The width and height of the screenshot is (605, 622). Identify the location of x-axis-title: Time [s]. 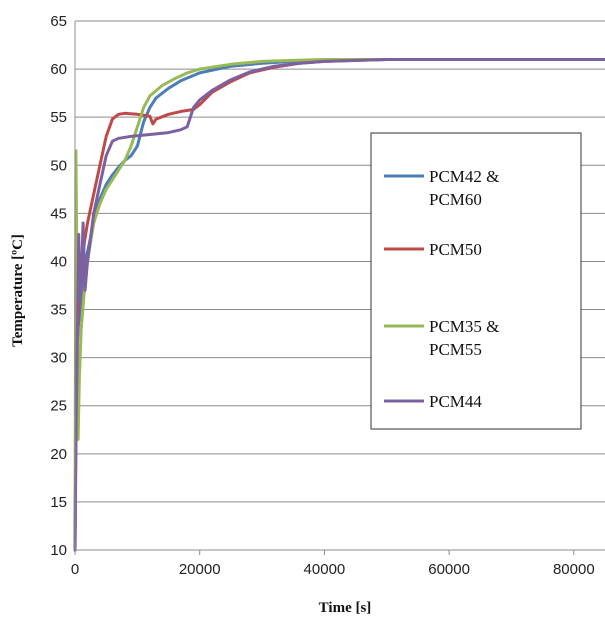
(345, 608).